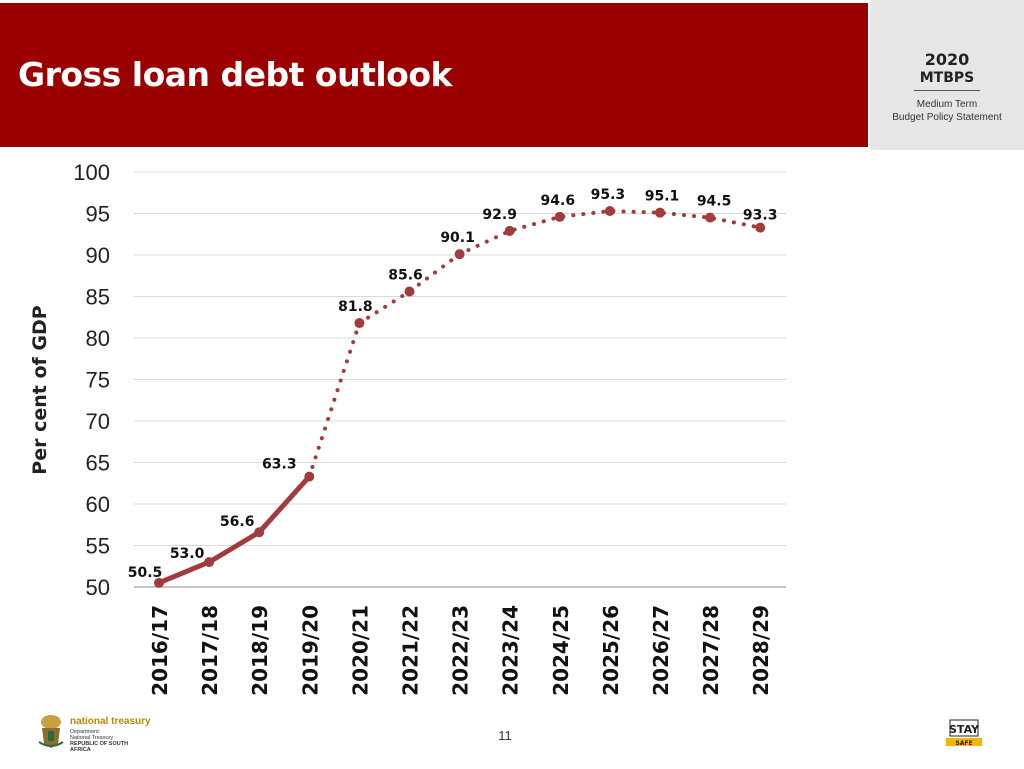 Image resolution: width=1024 pixels, height=769 pixels. I want to click on stay-safe-logo: STAY SAFE, so click(964, 733).